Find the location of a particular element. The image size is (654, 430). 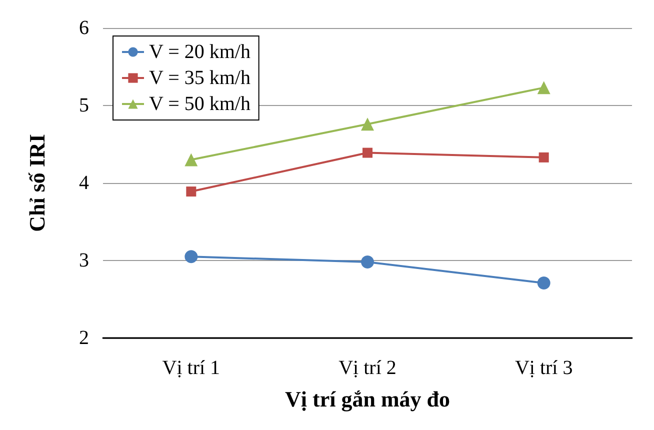

legend-label: V = 35 km/h is located at coordinates (199, 78).